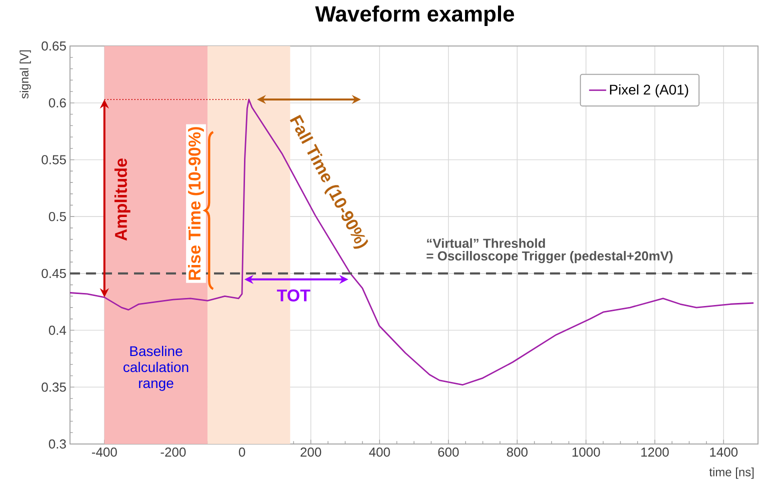  Describe the element at coordinates (54, 46) in the screenshot. I see `y-tick-label: 0.65` at that location.